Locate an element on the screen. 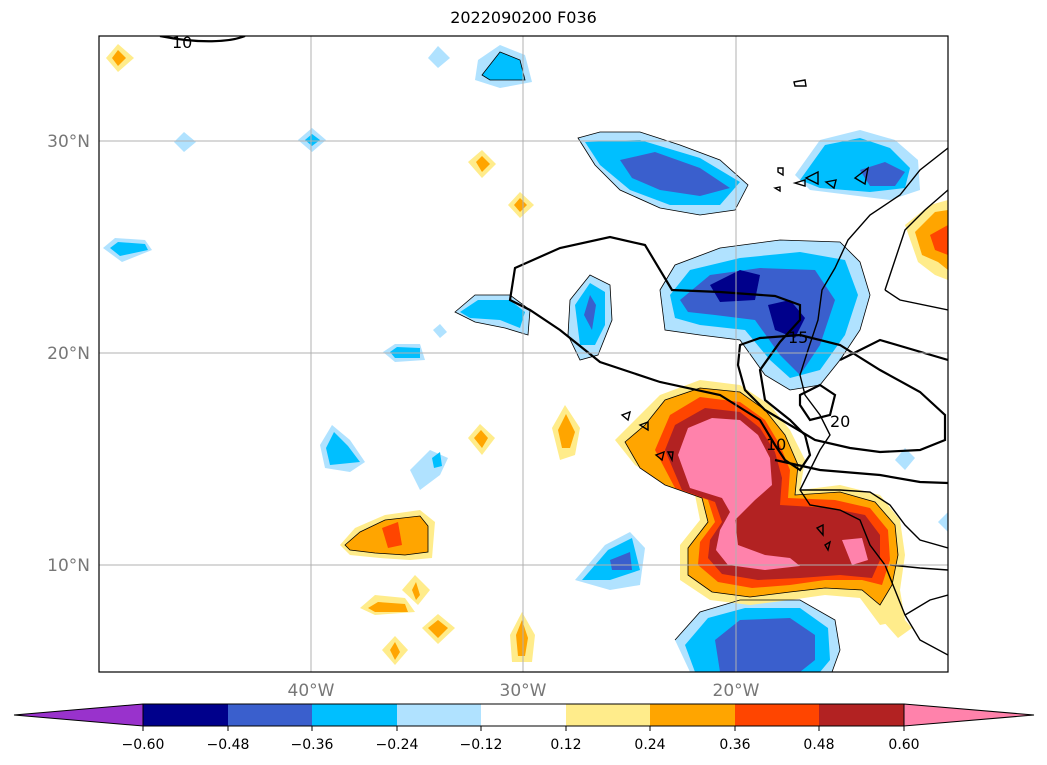 This screenshot has width=1047, height=765. colorbar-tick-label: −0.12 is located at coordinates (481, 745).